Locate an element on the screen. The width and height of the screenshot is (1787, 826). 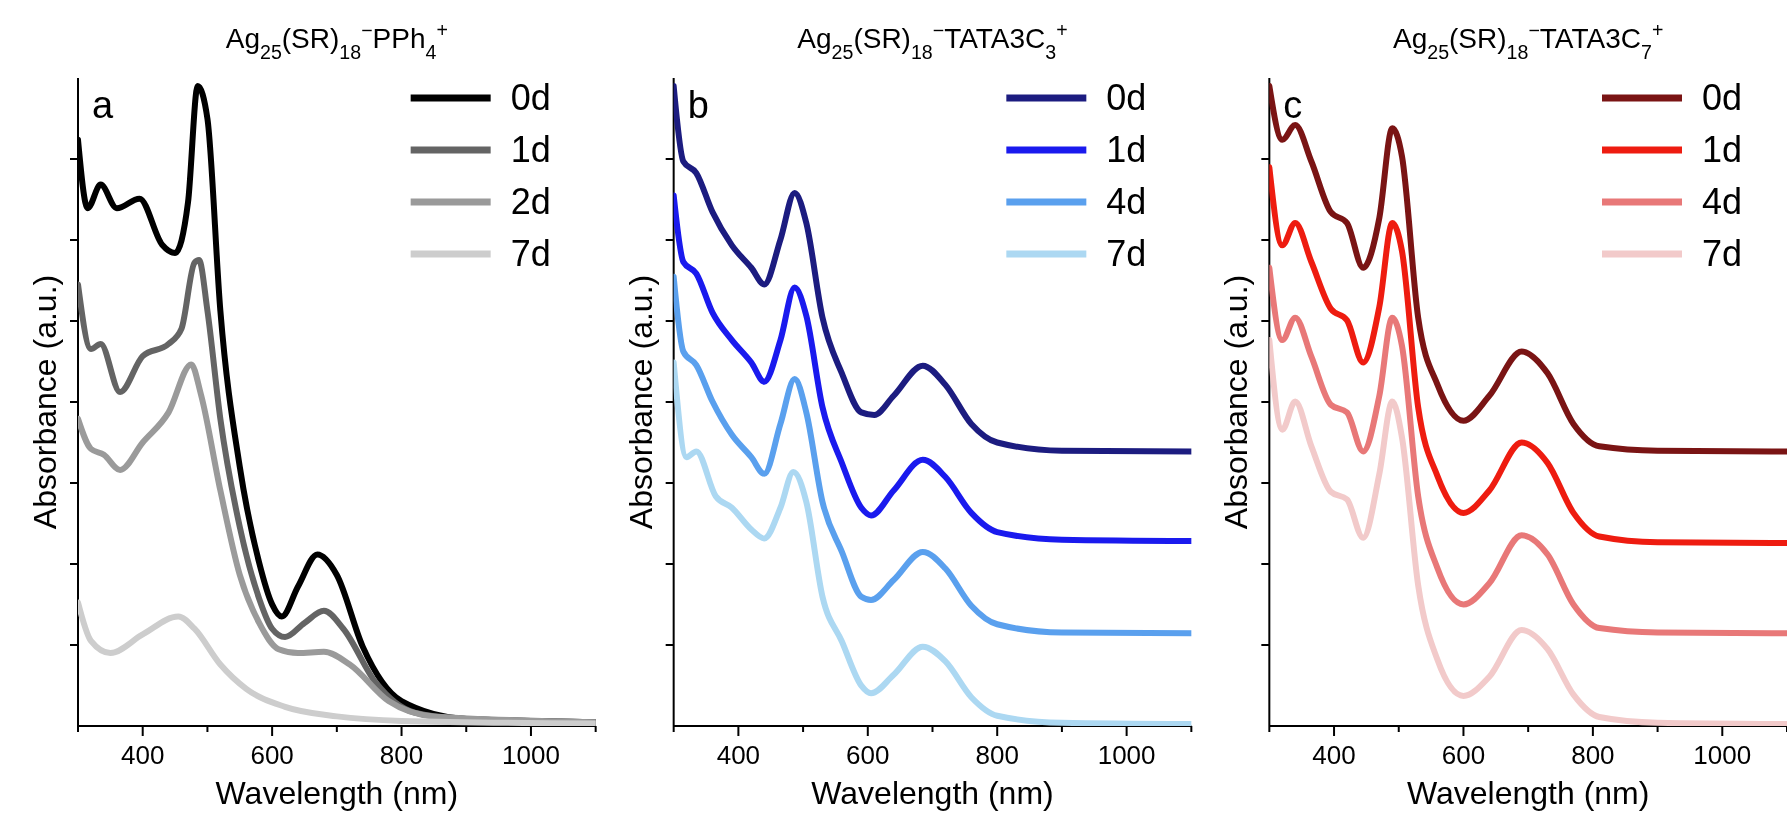
annotation: b is located at coordinates (698, 105).